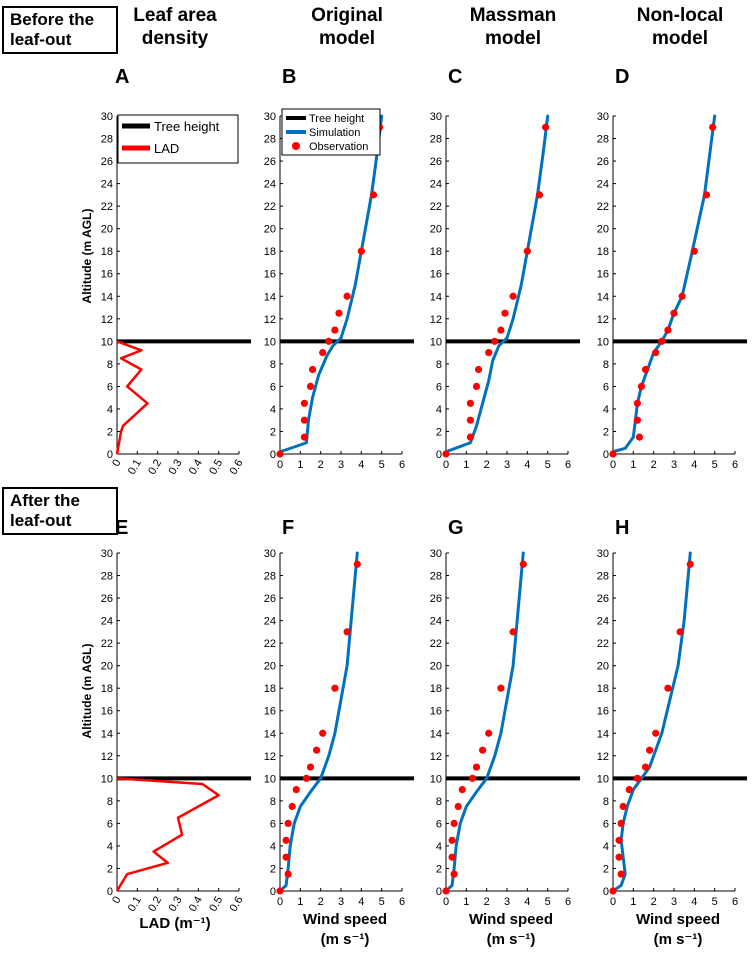  Describe the element at coordinates (60, 30) in the screenshot. I see `row-label-before: Before the leaf-out` at that location.